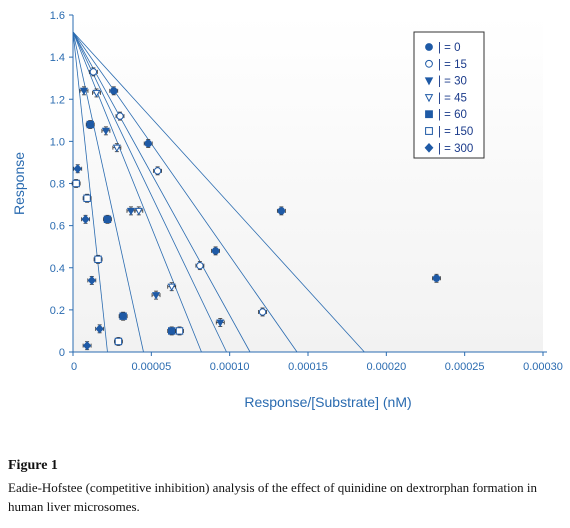 The height and width of the screenshot is (528, 570). What do you see at coordinates (452, 82) in the screenshot?
I see `legend-entry: | = 30` at bounding box center [452, 82].